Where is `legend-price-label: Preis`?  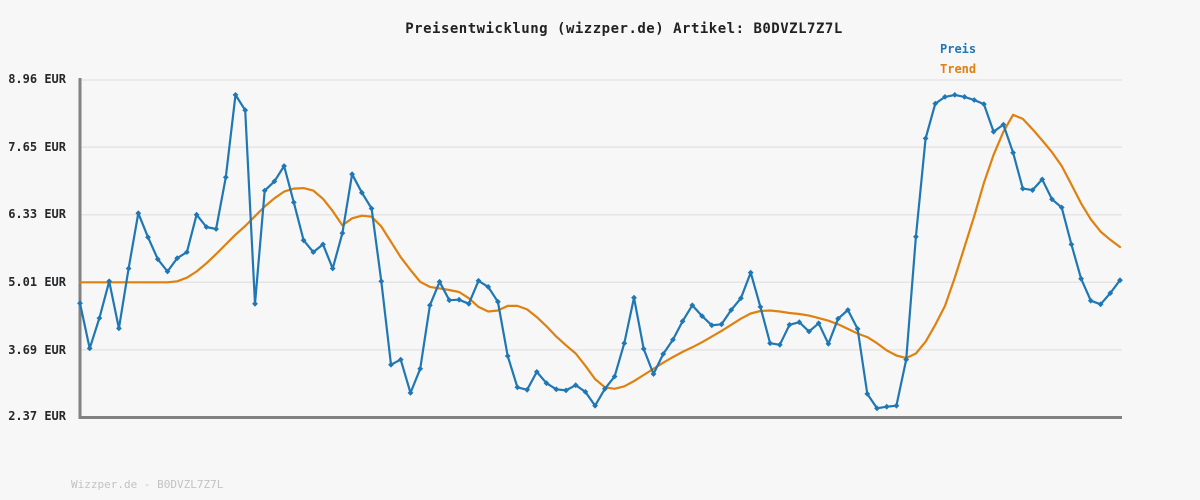 legend-price-label: Preis is located at coordinates (958, 49).